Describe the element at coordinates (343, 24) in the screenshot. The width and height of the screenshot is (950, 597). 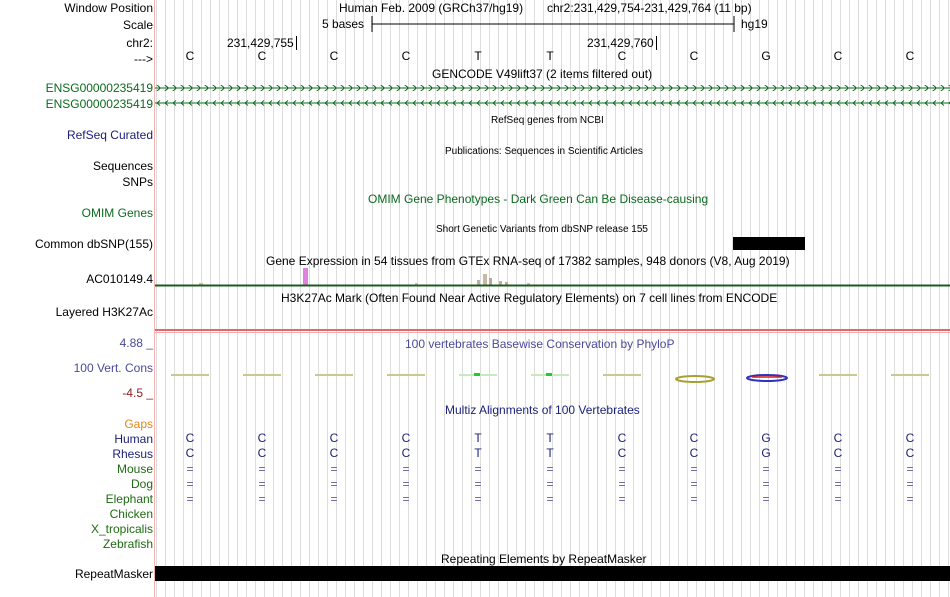
I see `scale-label: 5 bases` at that location.